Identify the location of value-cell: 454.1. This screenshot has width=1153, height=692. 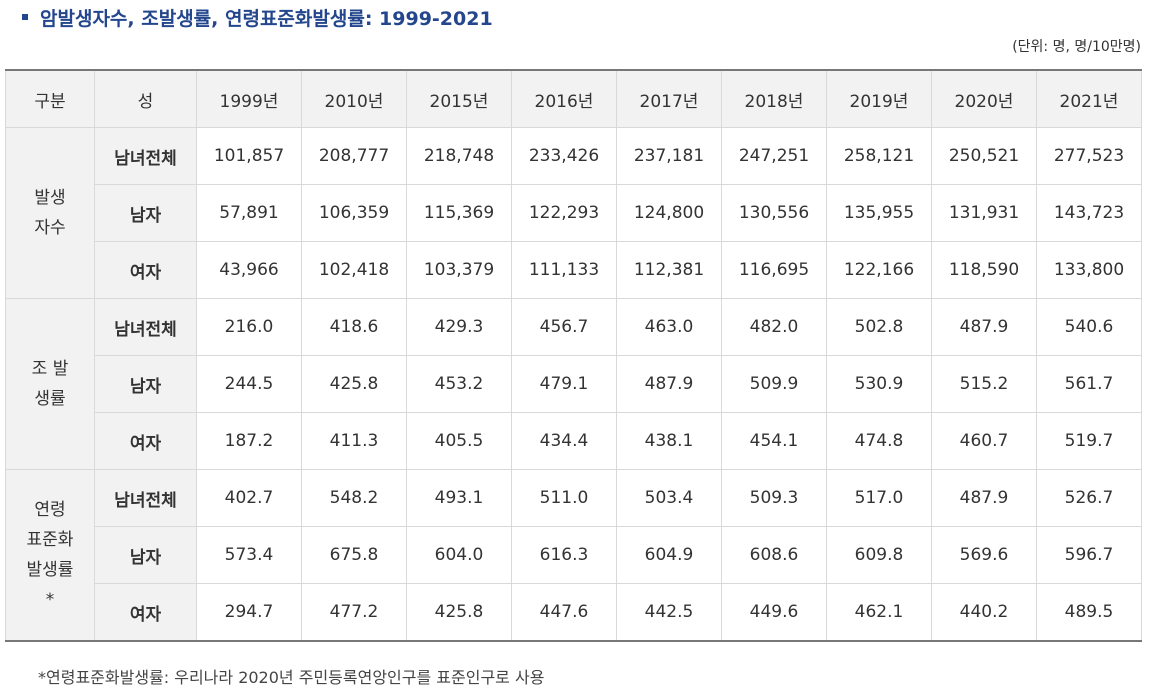
(774, 441).